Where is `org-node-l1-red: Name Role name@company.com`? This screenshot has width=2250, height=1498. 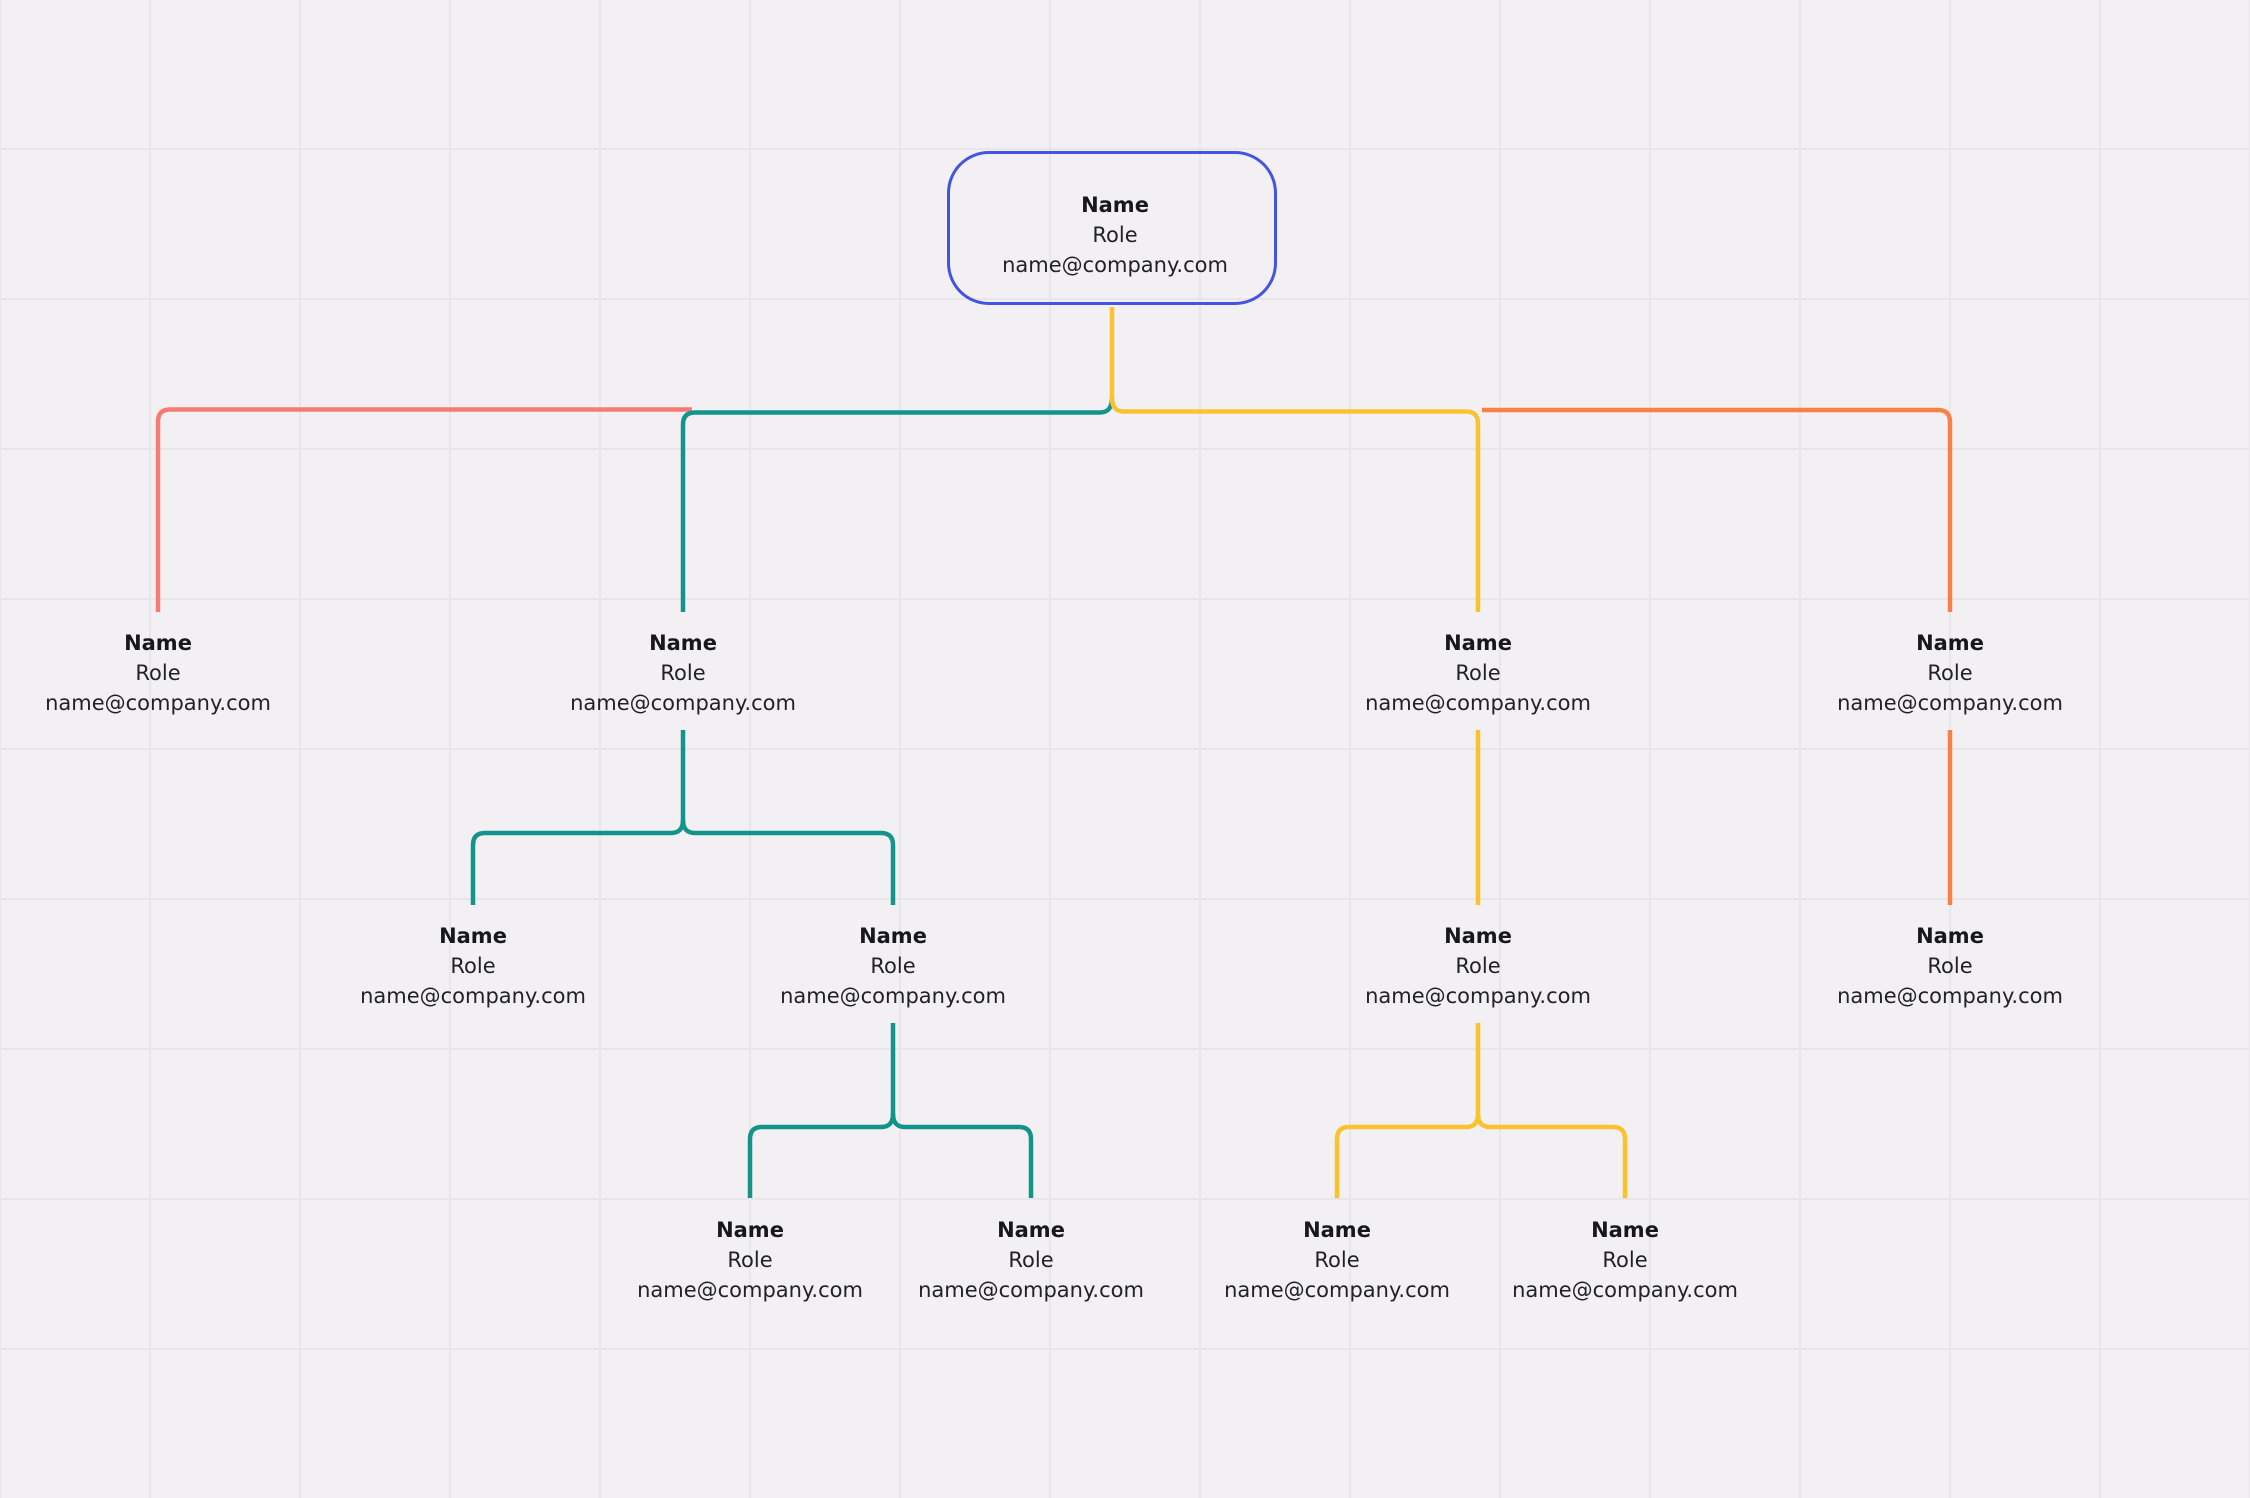
org-node-l1-red: Name Role name@company.com is located at coordinates (164, 673).